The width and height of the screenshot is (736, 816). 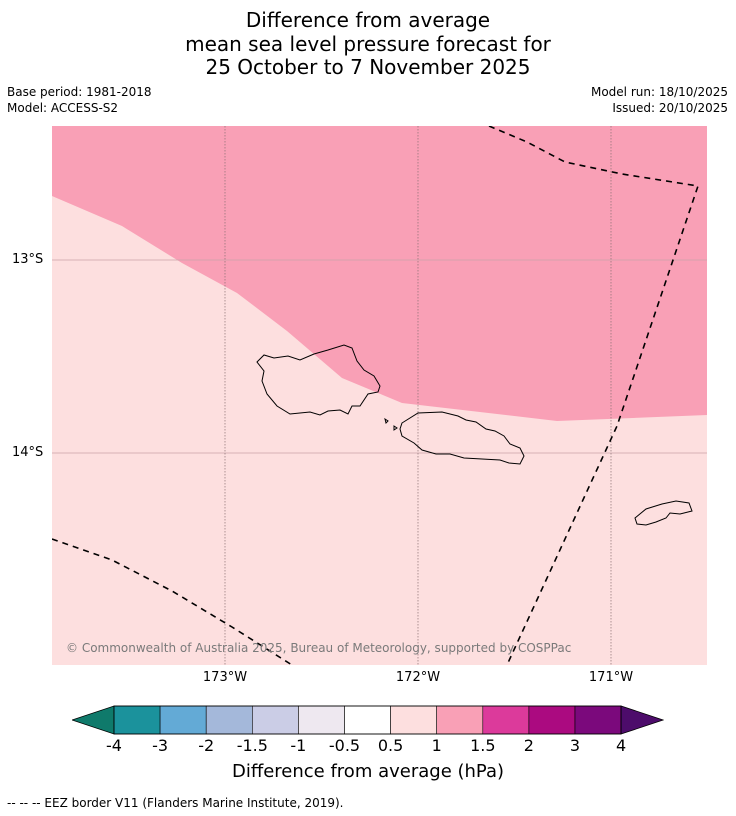 What do you see at coordinates (344, 745) in the screenshot?
I see `colorbar-tick-label: -0.5` at bounding box center [344, 745].